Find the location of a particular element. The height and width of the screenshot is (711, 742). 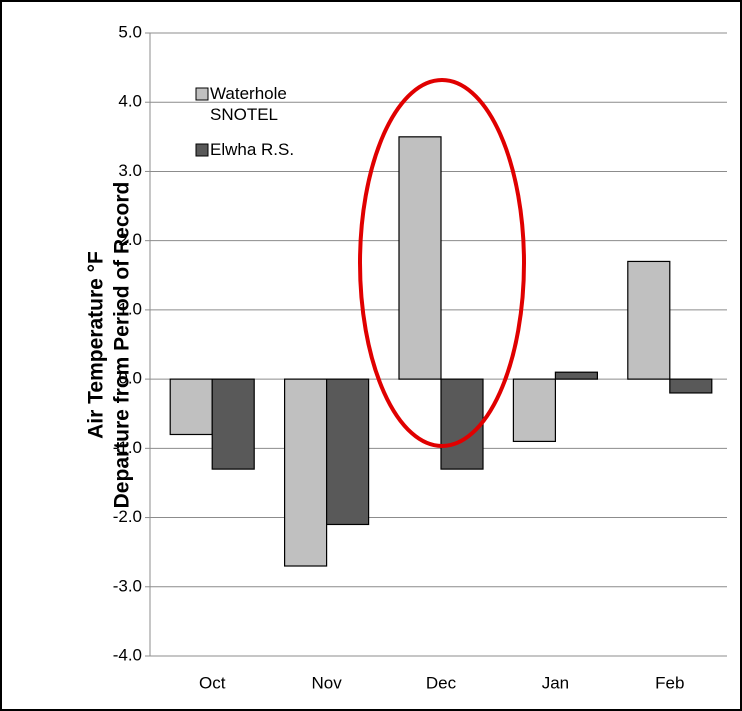

x-tick-label: Nov is located at coordinates (326, 682).